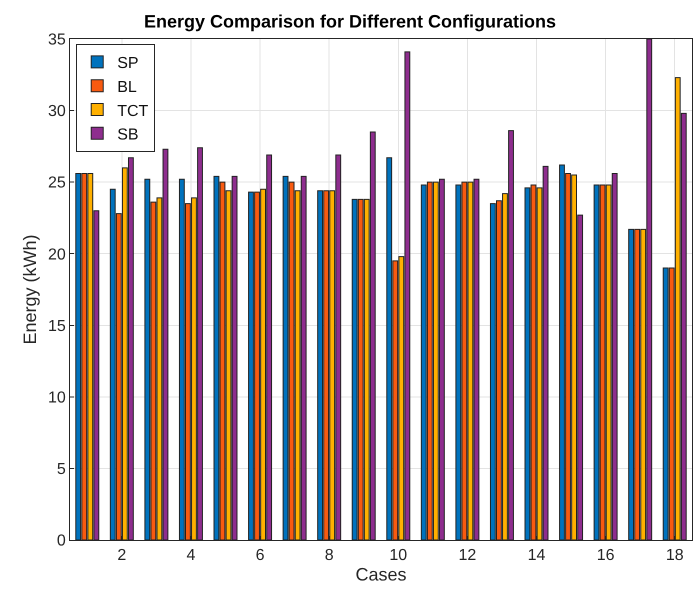 The image size is (700, 599). Describe the element at coordinates (329, 555) in the screenshot. I see `x-tick-label: 8` at that location.